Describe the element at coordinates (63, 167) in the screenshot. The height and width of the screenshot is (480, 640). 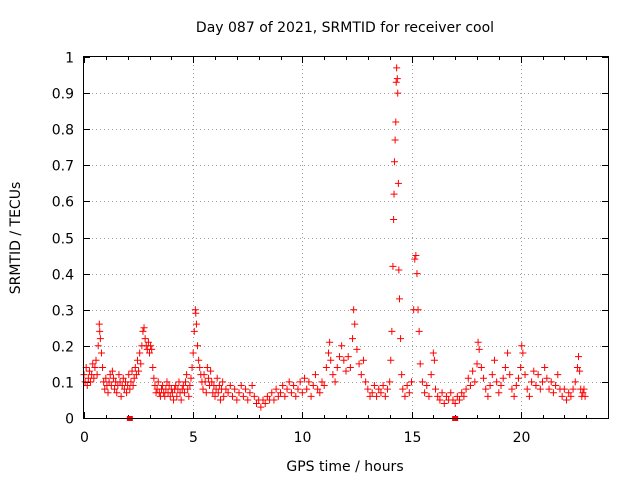
I see `y-tick-label: 0.7` at that location.